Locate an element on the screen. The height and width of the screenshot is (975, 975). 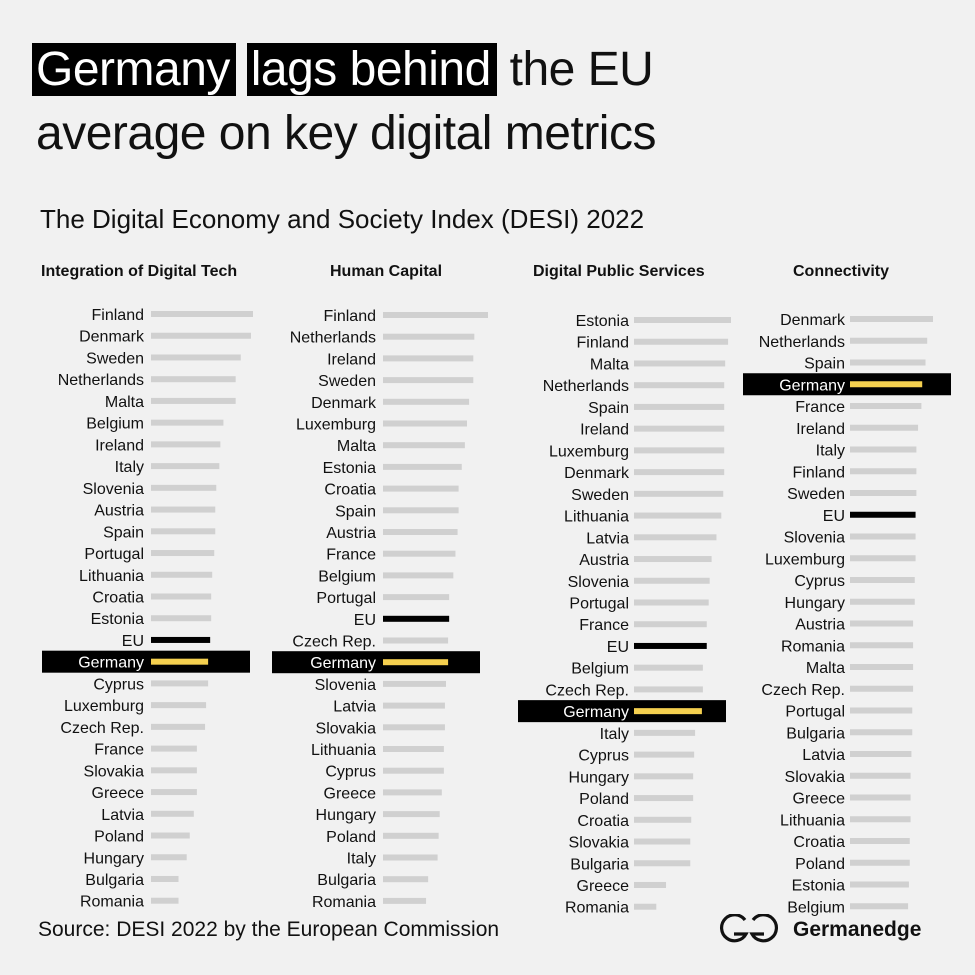
label-connectivity-portugal: Portugal is located at coordinates (815, 712).